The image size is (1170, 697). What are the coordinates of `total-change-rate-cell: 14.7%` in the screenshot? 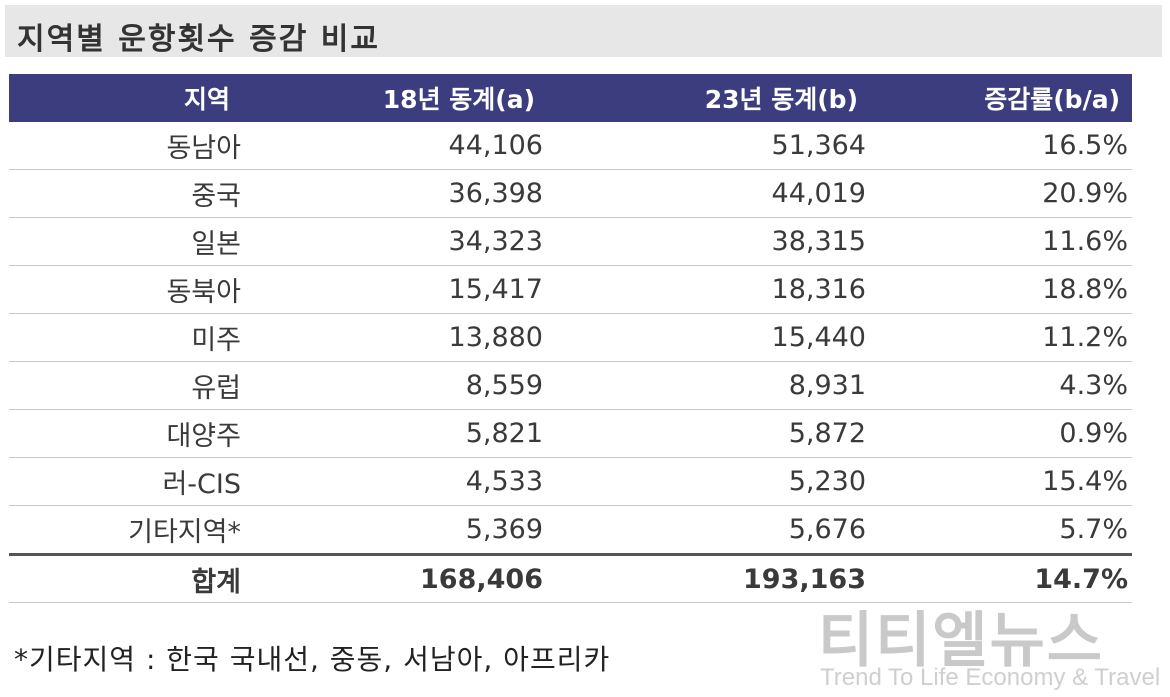 It's located at (1001, 578).